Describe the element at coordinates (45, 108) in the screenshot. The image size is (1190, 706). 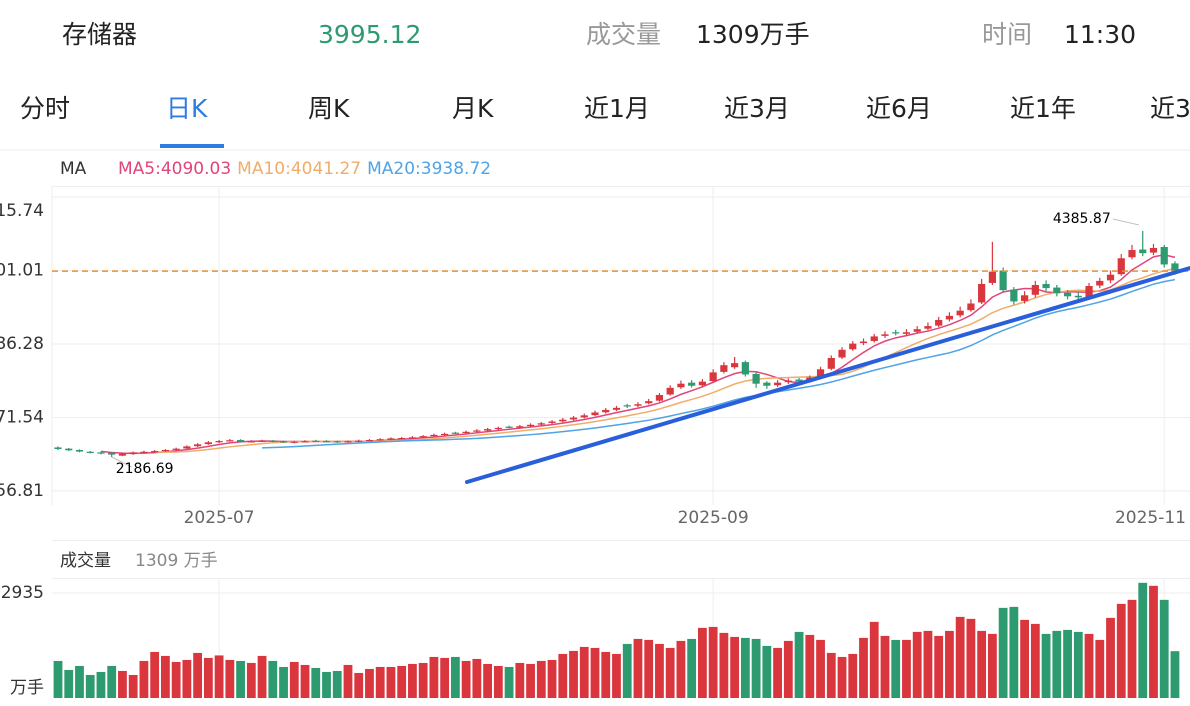
I see `period-tab: 分时` at that location.